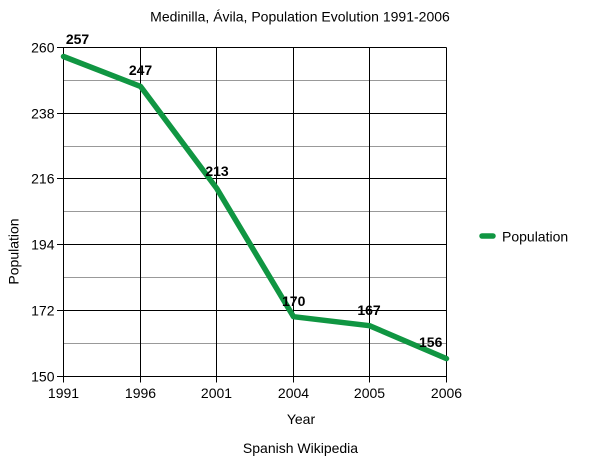 This screenshot has height=463, width=600. I want to click on svg-text: 1991, so click(63, 393).